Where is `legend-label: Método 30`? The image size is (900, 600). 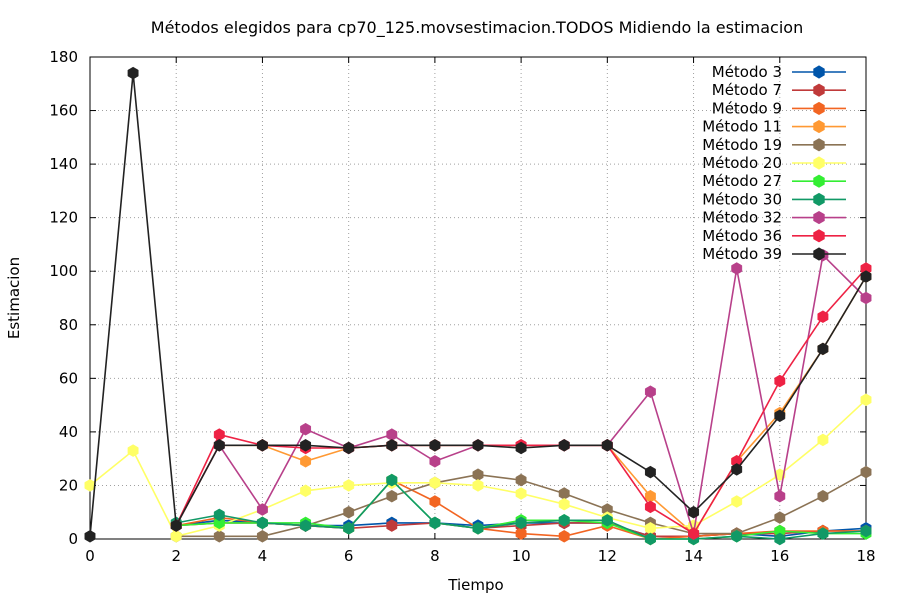 legend-label: Método 30 is located at coordinates (742, 199).